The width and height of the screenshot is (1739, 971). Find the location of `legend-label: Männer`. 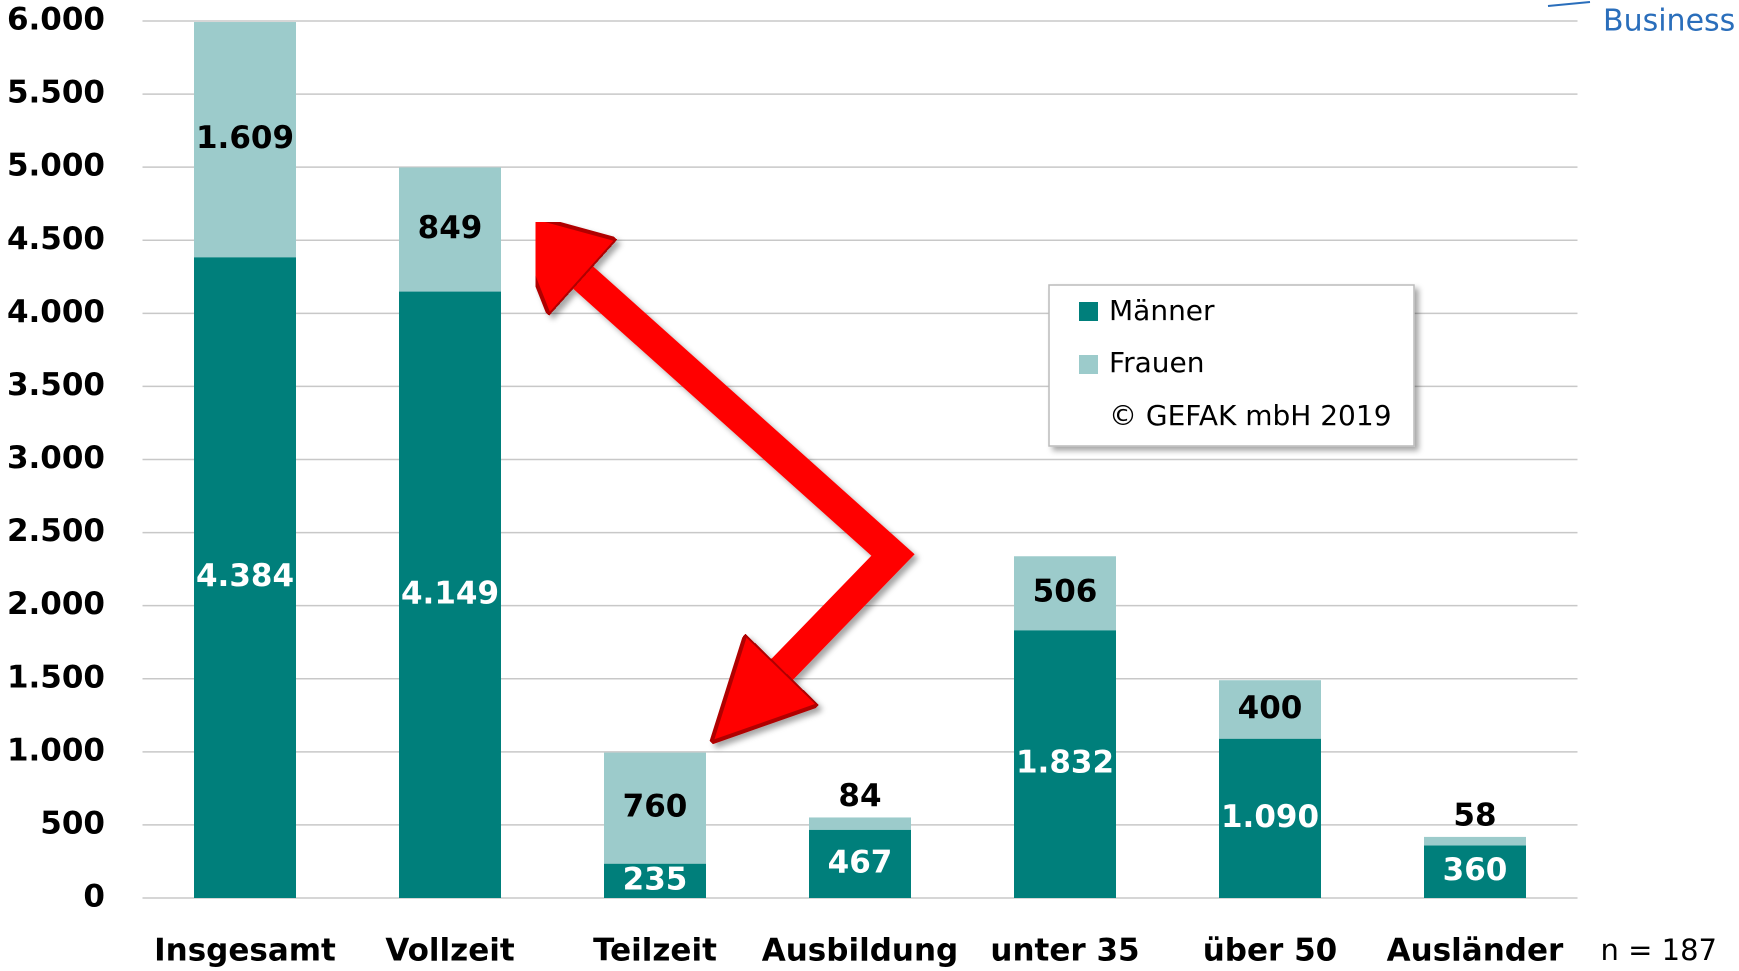

legend-label: Männer is located at coordinates (1162, 310).